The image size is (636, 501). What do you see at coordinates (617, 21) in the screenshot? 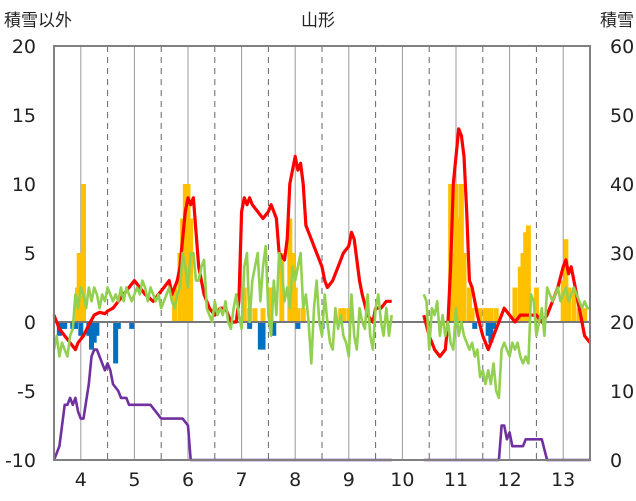
I see `right-axis-label: 積雪` at bounding box center [617, 21].